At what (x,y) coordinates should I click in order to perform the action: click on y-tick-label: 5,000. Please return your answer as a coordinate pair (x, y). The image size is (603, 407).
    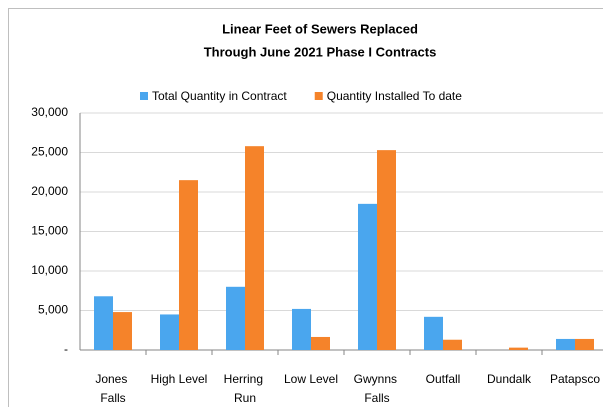
    Looking at the image, I should click on (53, 310).